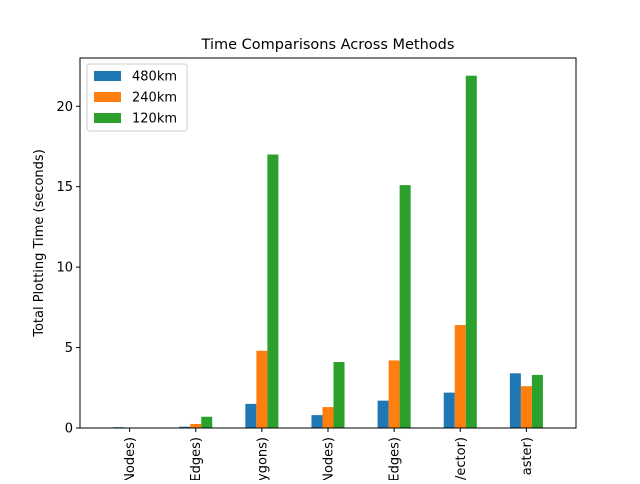  Describe the element at coordinates (527, 456) in the screenshot. I see `x-tick-label: aster)` at that location.